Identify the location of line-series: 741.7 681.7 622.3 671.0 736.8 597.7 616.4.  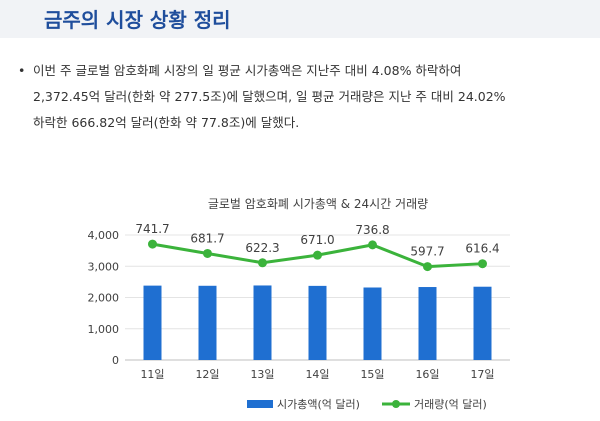
(317, 247).